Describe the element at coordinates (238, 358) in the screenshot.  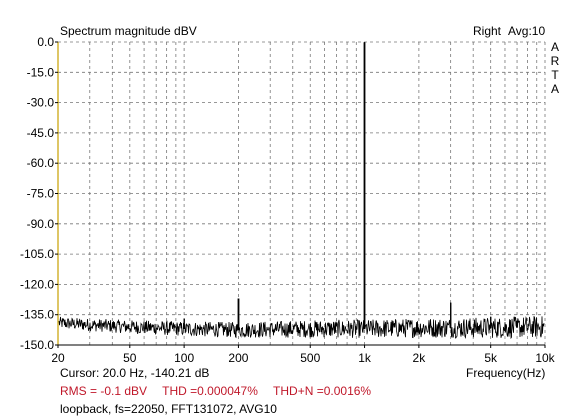
I see `x-tick-label: 200` at that location.